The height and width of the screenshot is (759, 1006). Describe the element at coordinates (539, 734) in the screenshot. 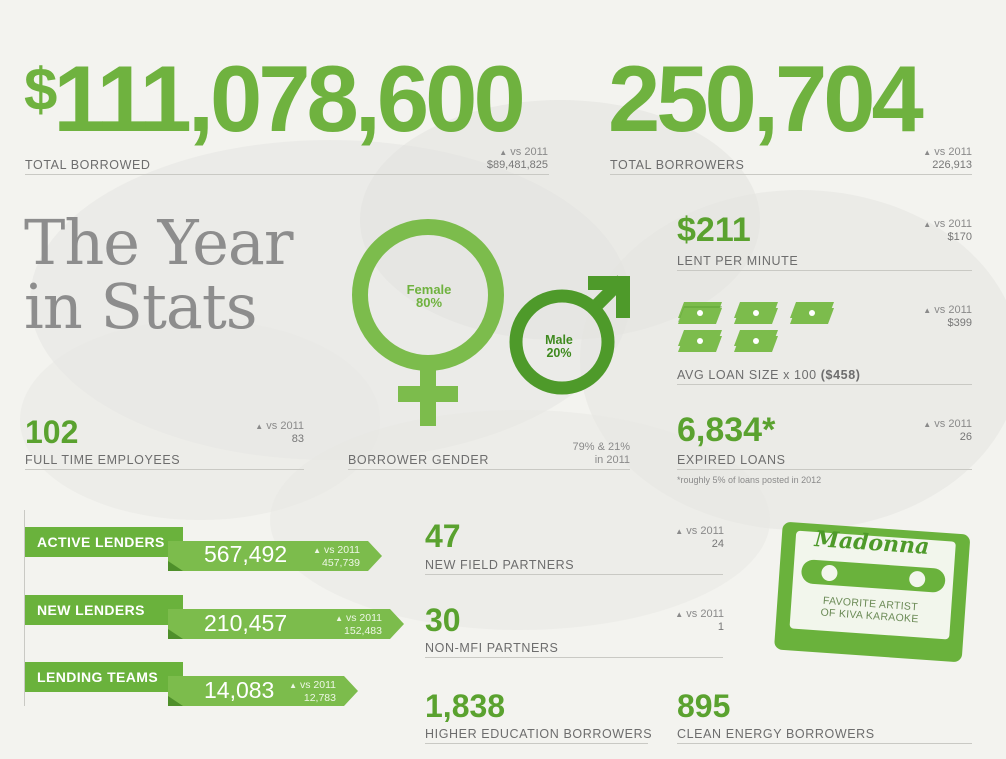

I see `higher-ed-label: HIGHER EDUCATION BORROWERS` at that location.